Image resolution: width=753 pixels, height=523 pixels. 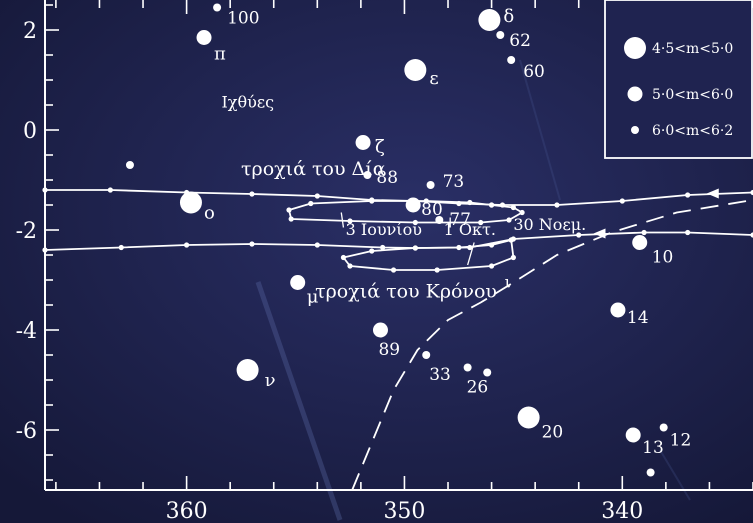 What do you see at coordinates (635, 130) in the screenshot?
I see `legend-marker-small` at bounding box center [635, 130].